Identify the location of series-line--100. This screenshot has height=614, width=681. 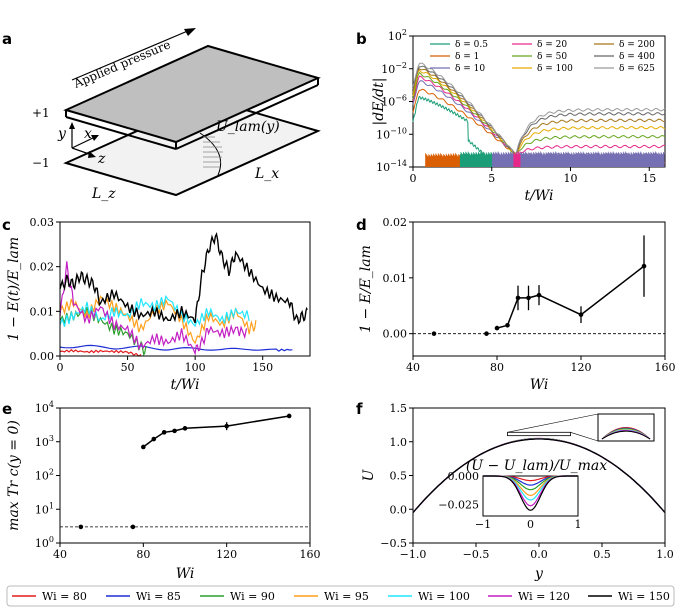
(539, 112).